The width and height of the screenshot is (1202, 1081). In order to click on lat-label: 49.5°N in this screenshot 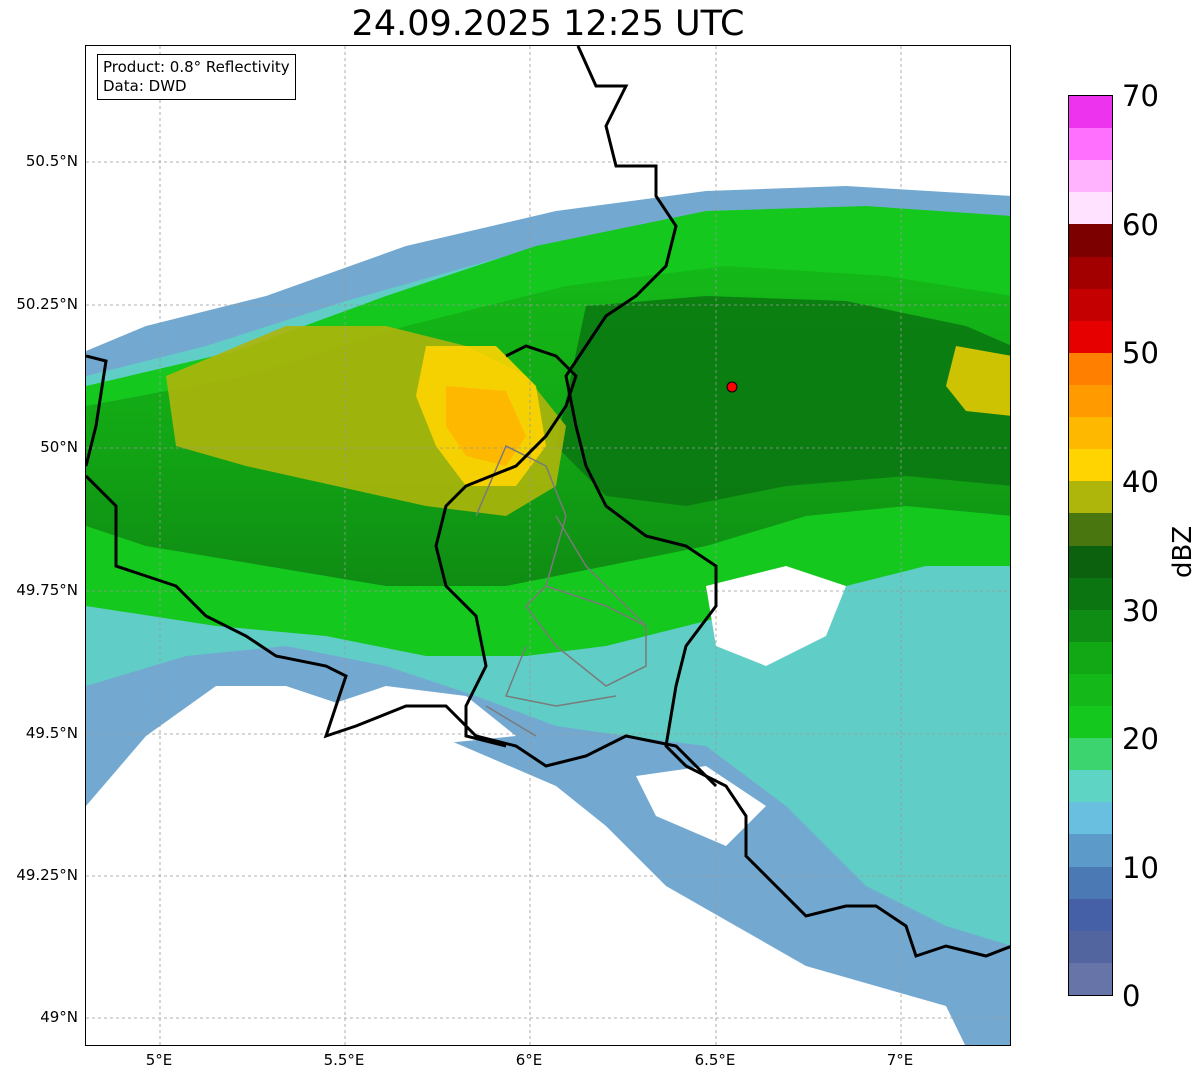, I will do `click(51, 733)`.